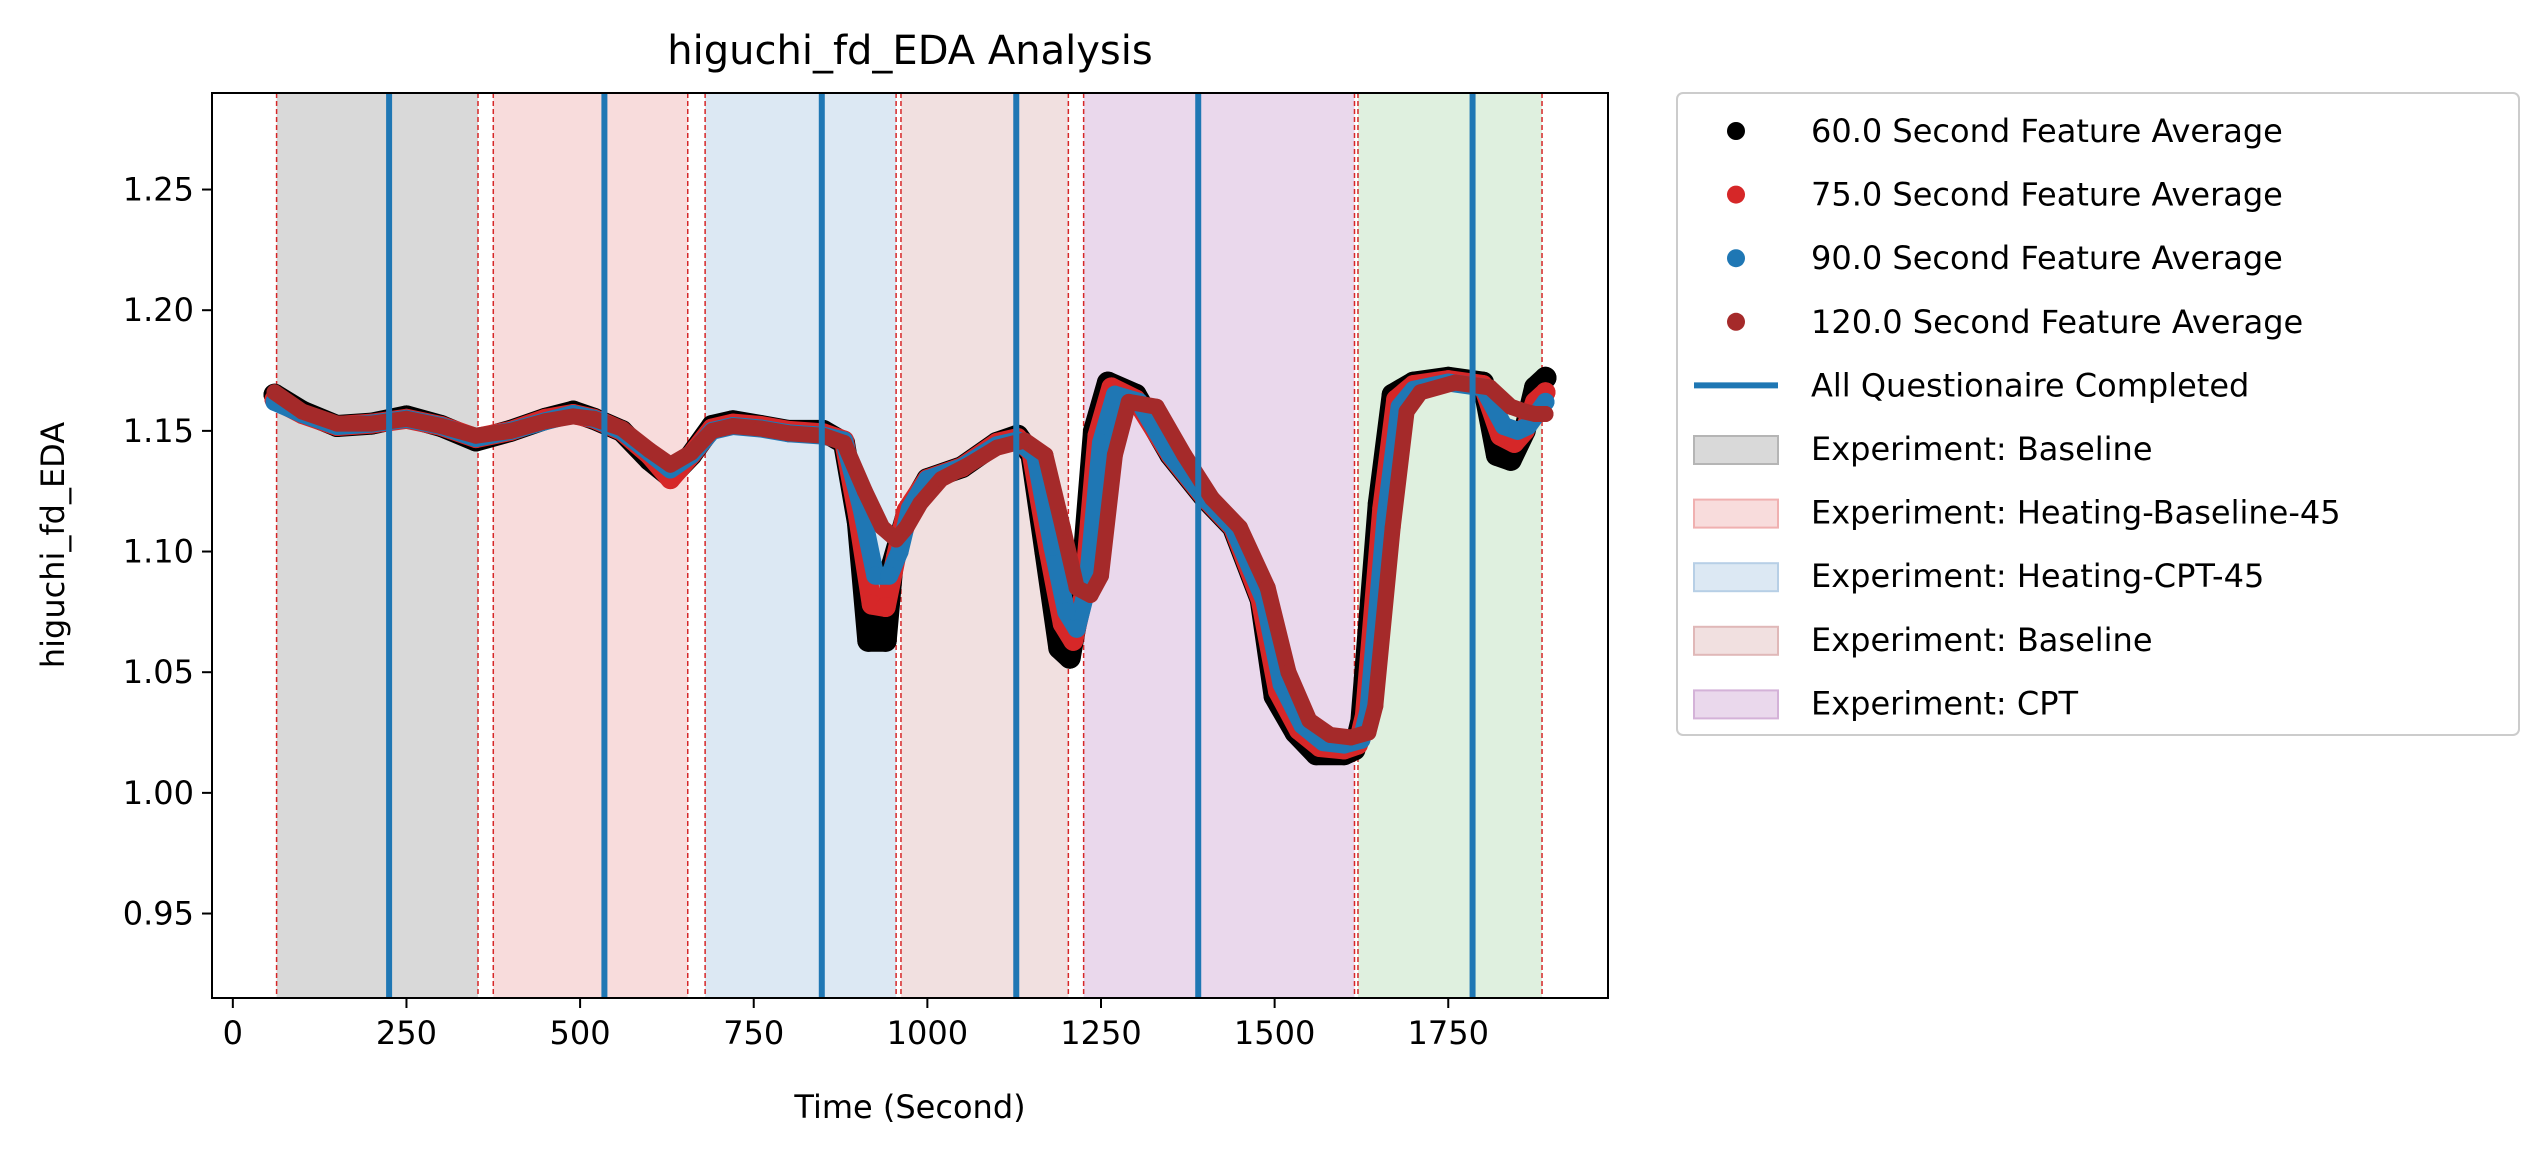  I want to click on legend-item-4: 120.0 Second Feature Average, so click(2015, 322).